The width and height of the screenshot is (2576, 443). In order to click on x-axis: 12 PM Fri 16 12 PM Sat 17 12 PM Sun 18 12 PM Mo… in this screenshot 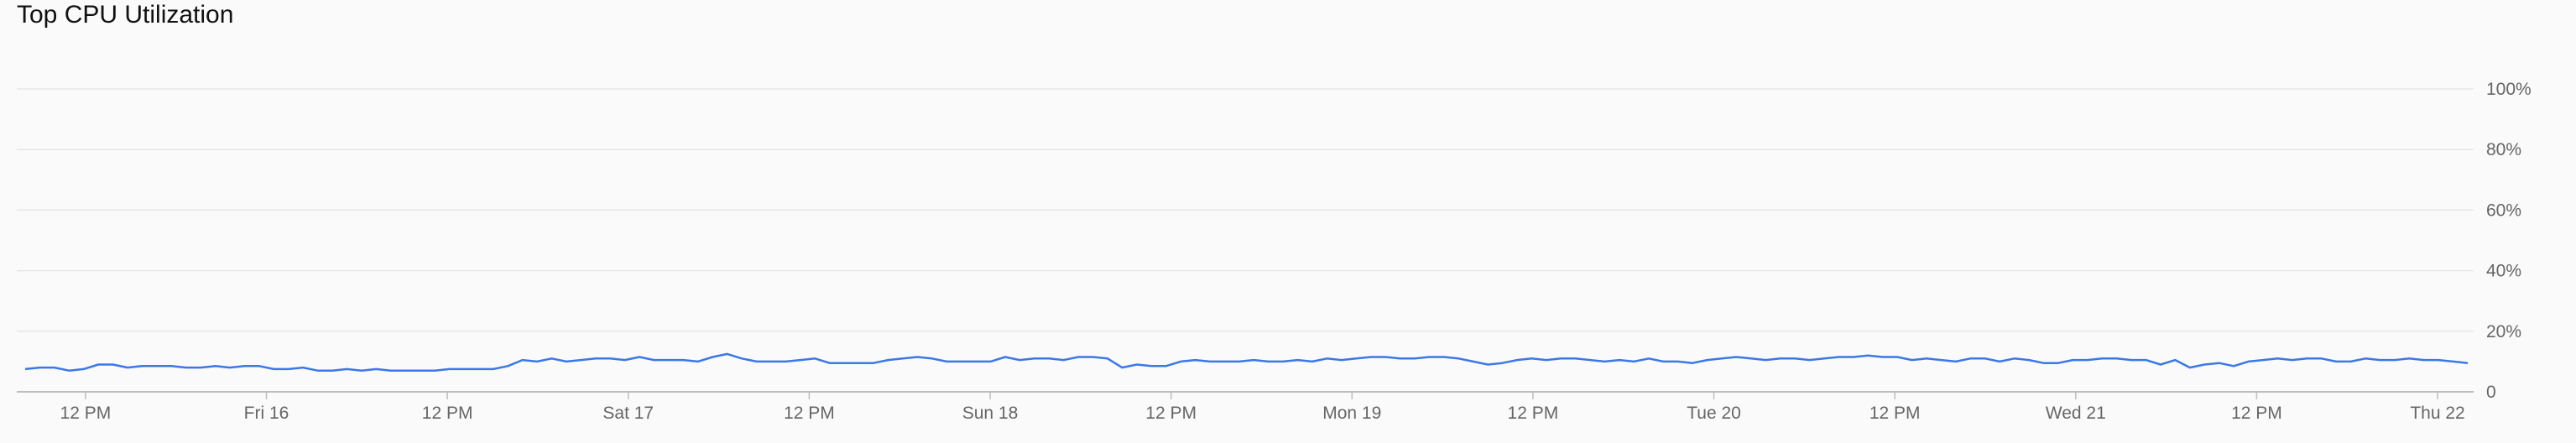, I will do `click(1245, 407)`.